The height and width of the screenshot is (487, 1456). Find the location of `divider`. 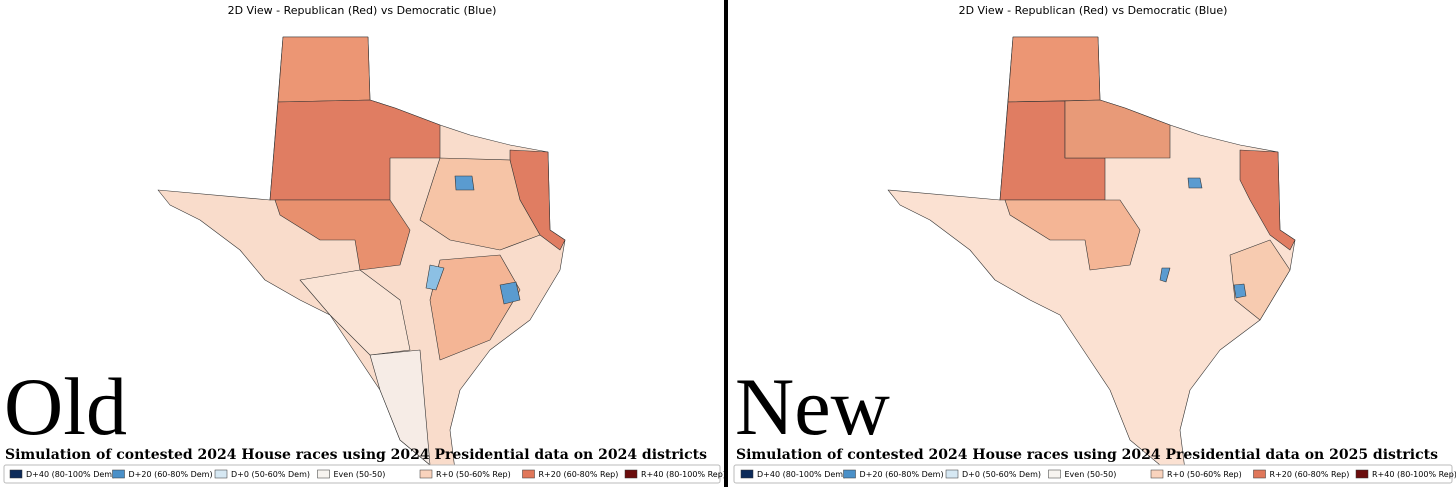

divider is located at coordinates (726, 243).